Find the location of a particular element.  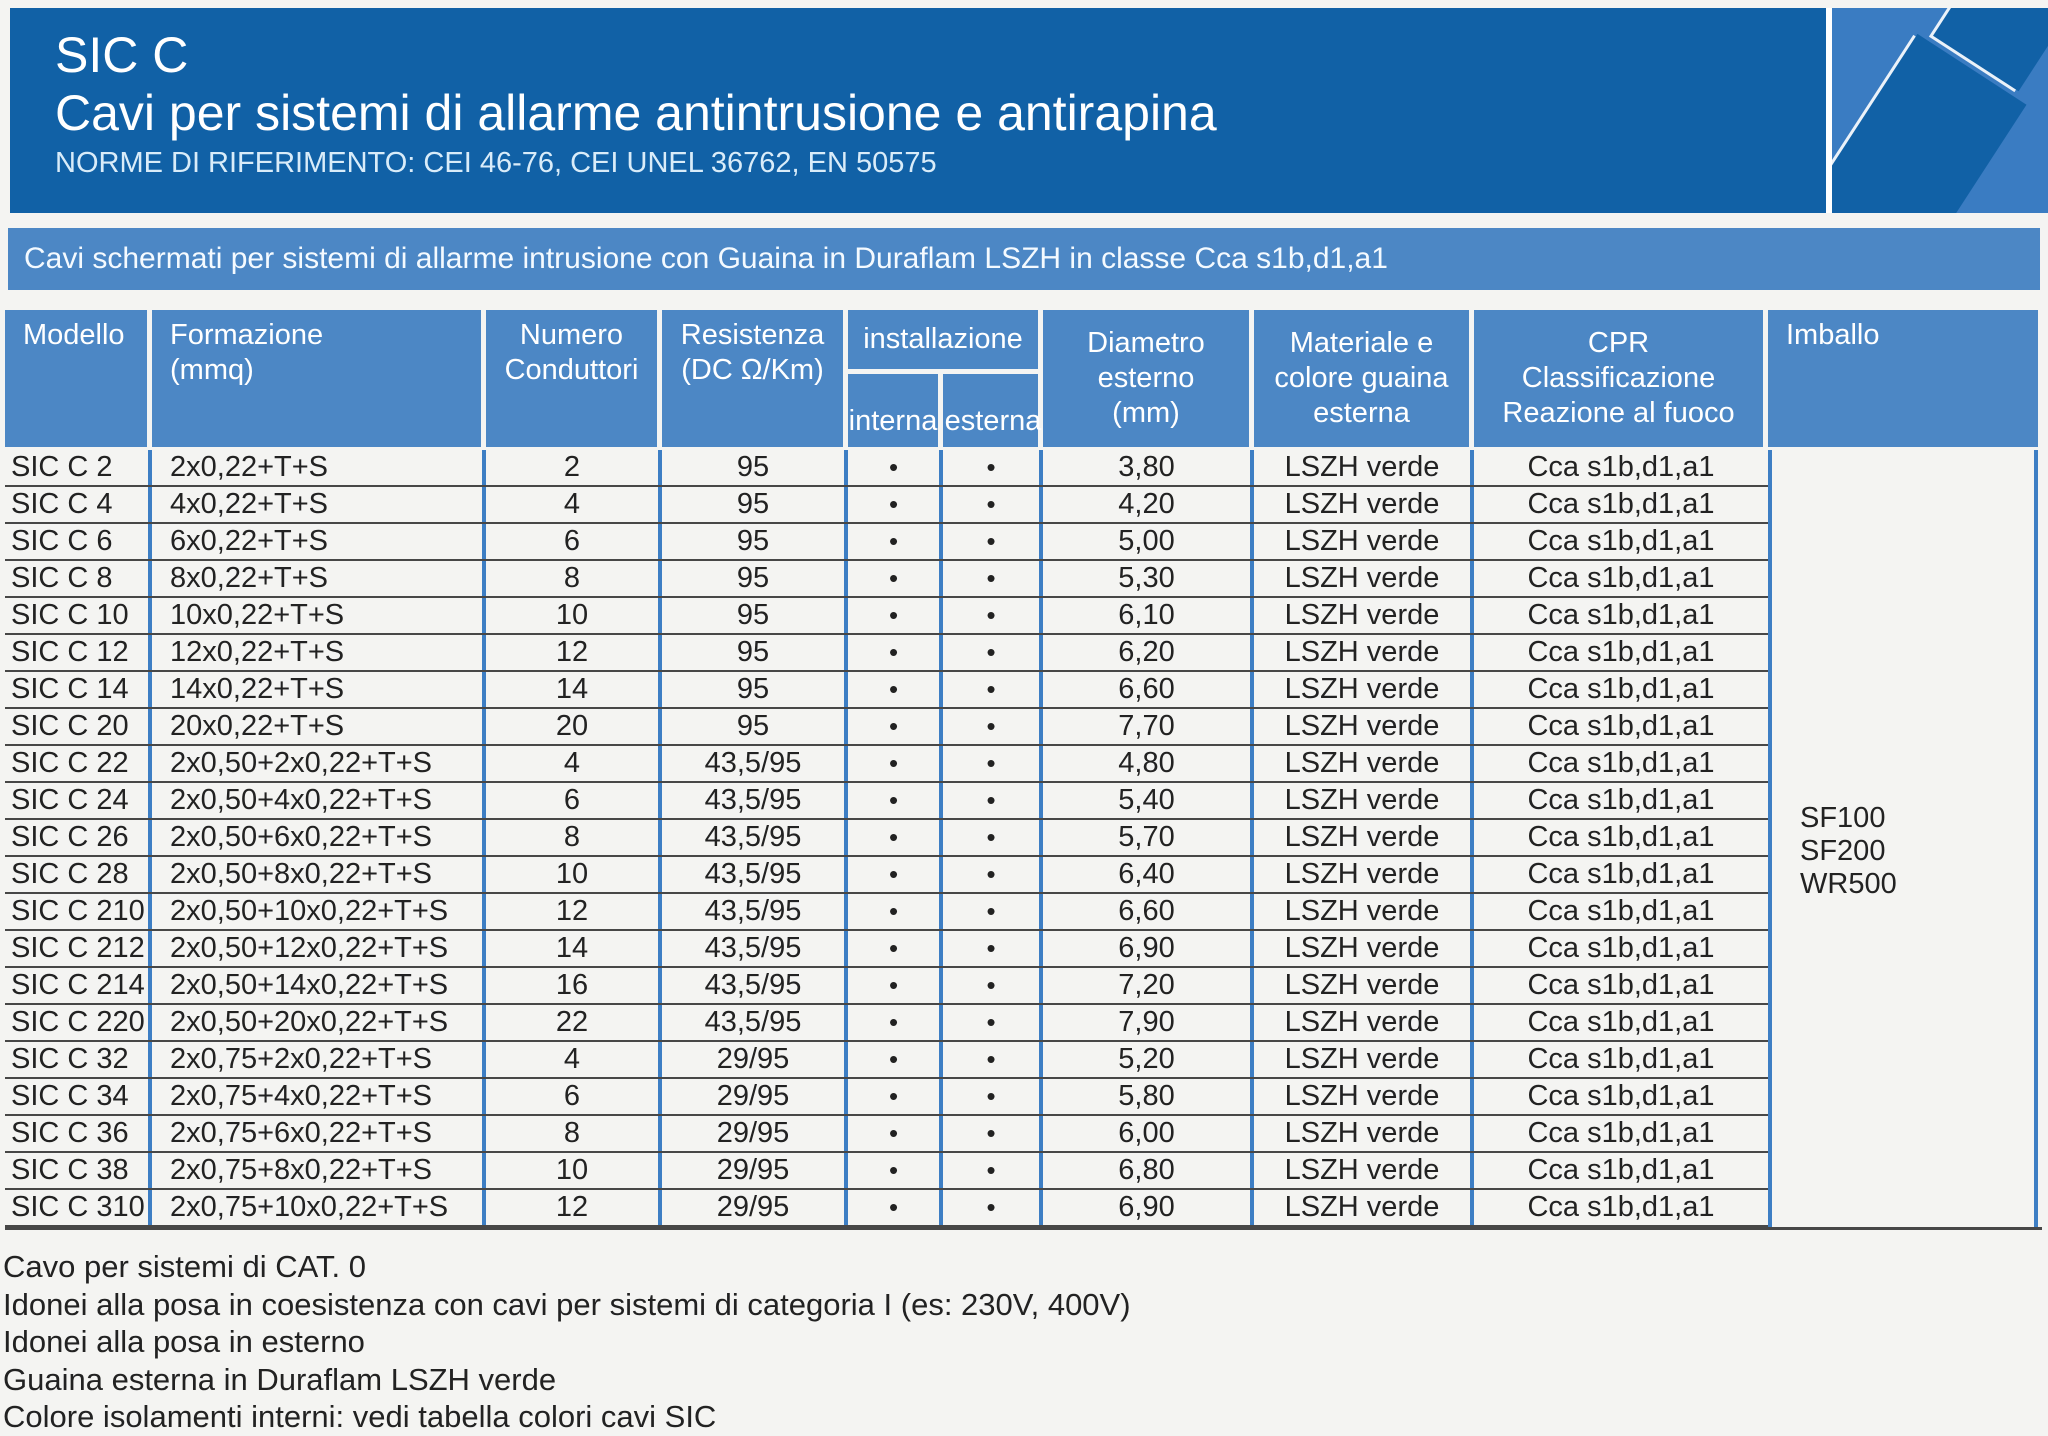

cell-model: SIC C 212 is located at coordinates (78, 948).